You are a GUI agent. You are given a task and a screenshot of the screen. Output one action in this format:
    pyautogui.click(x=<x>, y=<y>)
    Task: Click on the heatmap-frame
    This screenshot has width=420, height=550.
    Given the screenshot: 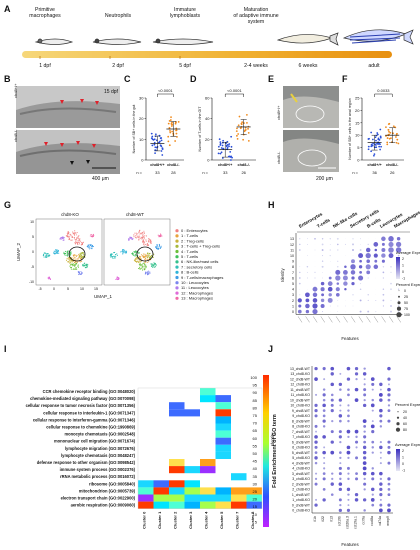 What is the action you would take?
    pyautogui.click(x=200, y=448)
    